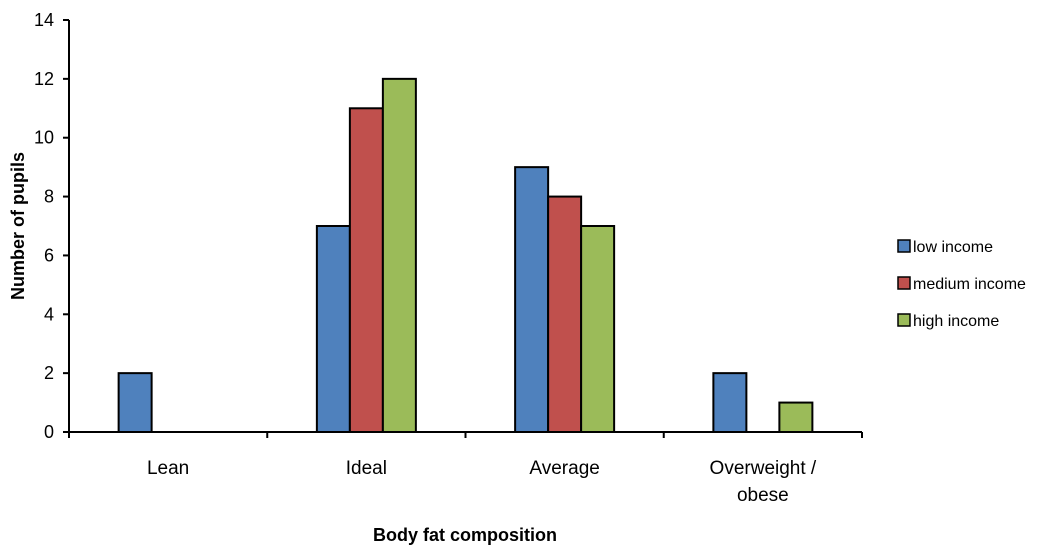 The image size is (1050, 547). What do you see at coordinates (49, 314) in the screenshot?
I see `y-tick-label: 4` at bounding box center [49, 314].